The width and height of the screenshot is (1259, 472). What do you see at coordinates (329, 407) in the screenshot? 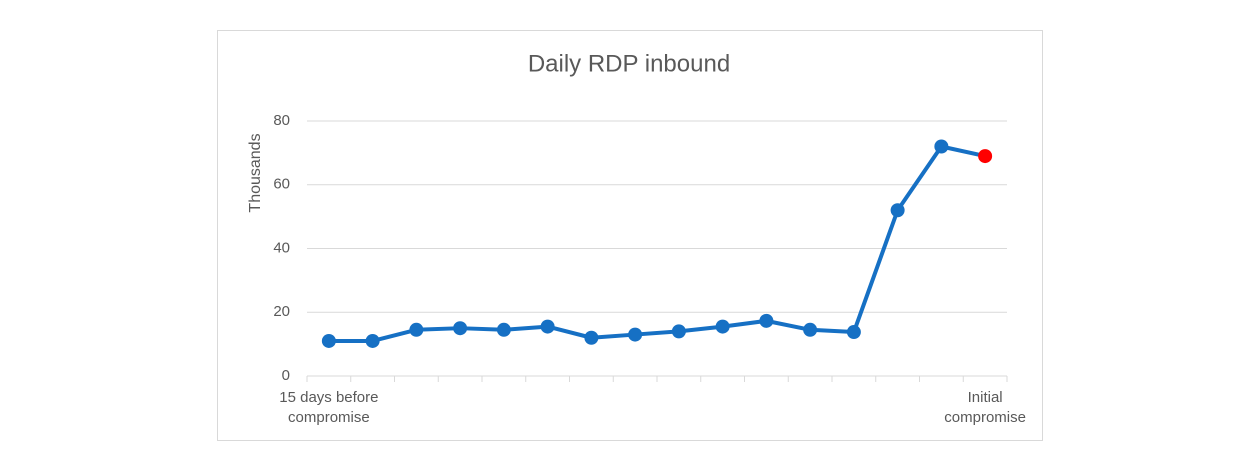
I see `x-tick-label: 15 days before compromise` at bounding box center [329, 407].